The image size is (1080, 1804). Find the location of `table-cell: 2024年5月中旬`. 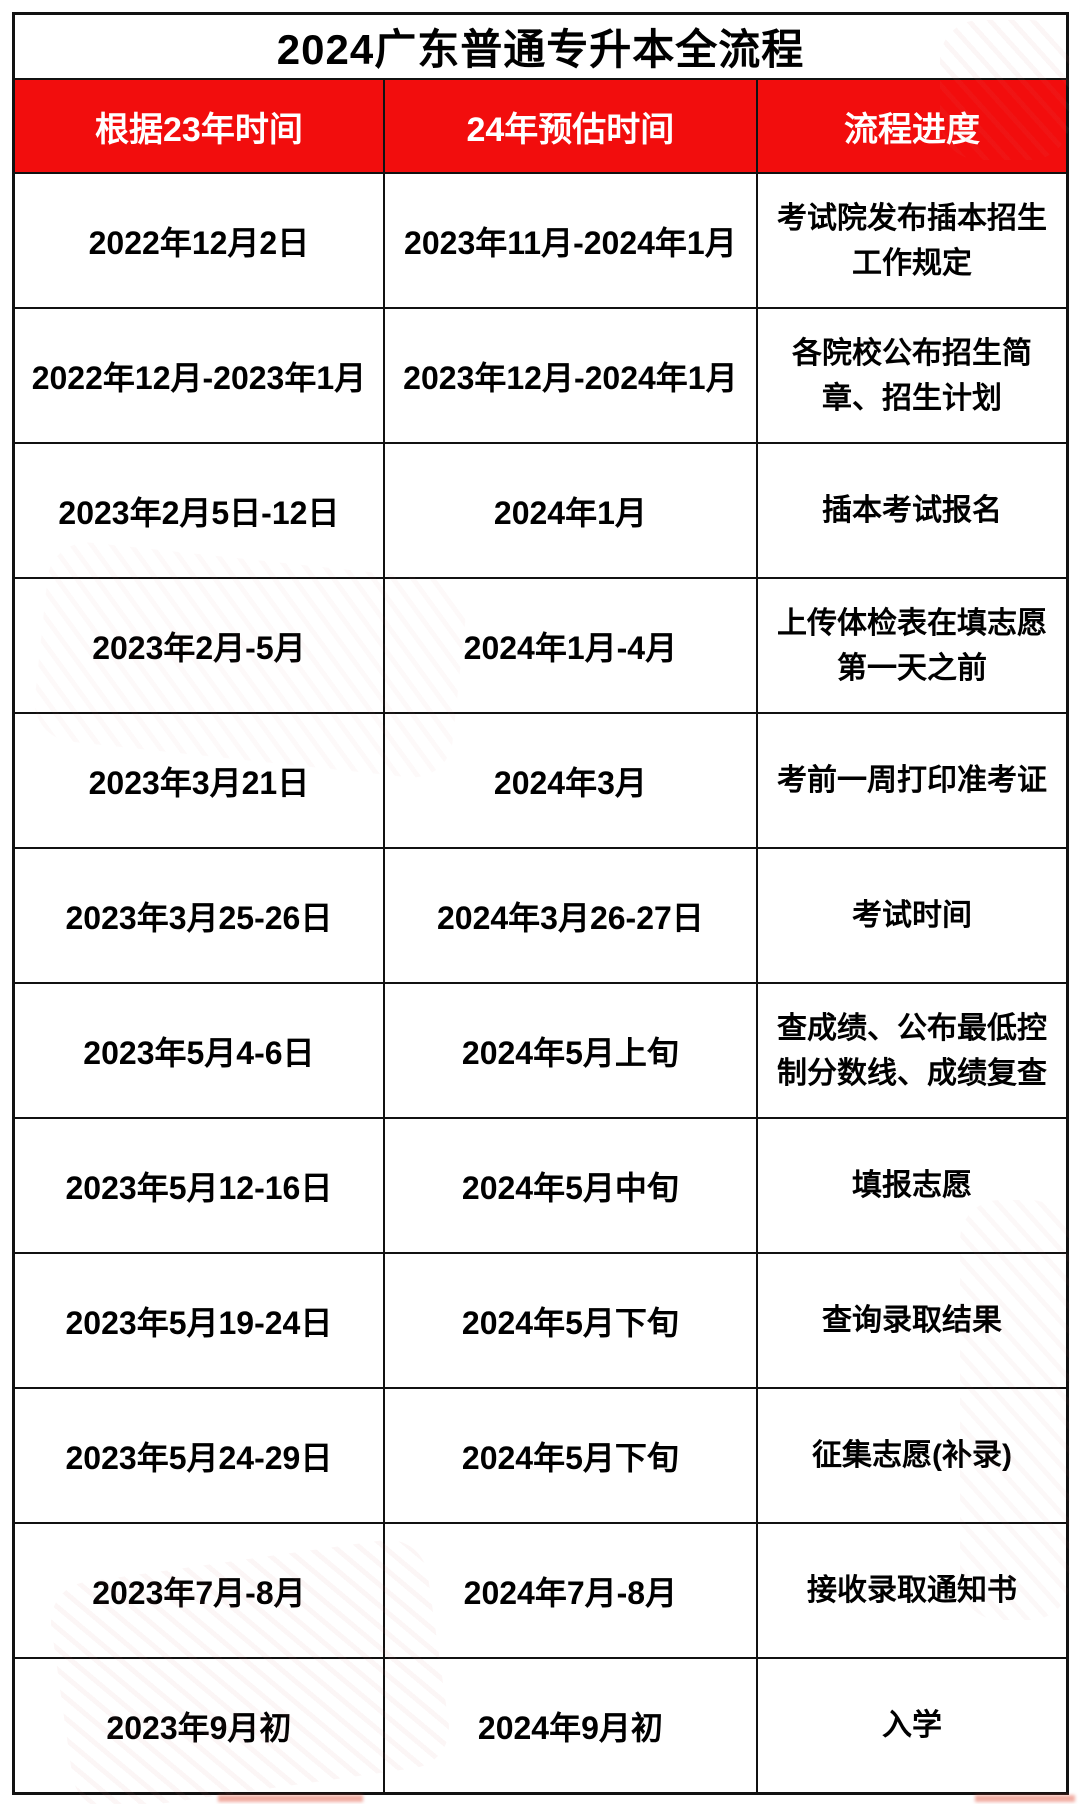

table-cell: 2024年5月中旬 is located at coordinates (569, 1184).